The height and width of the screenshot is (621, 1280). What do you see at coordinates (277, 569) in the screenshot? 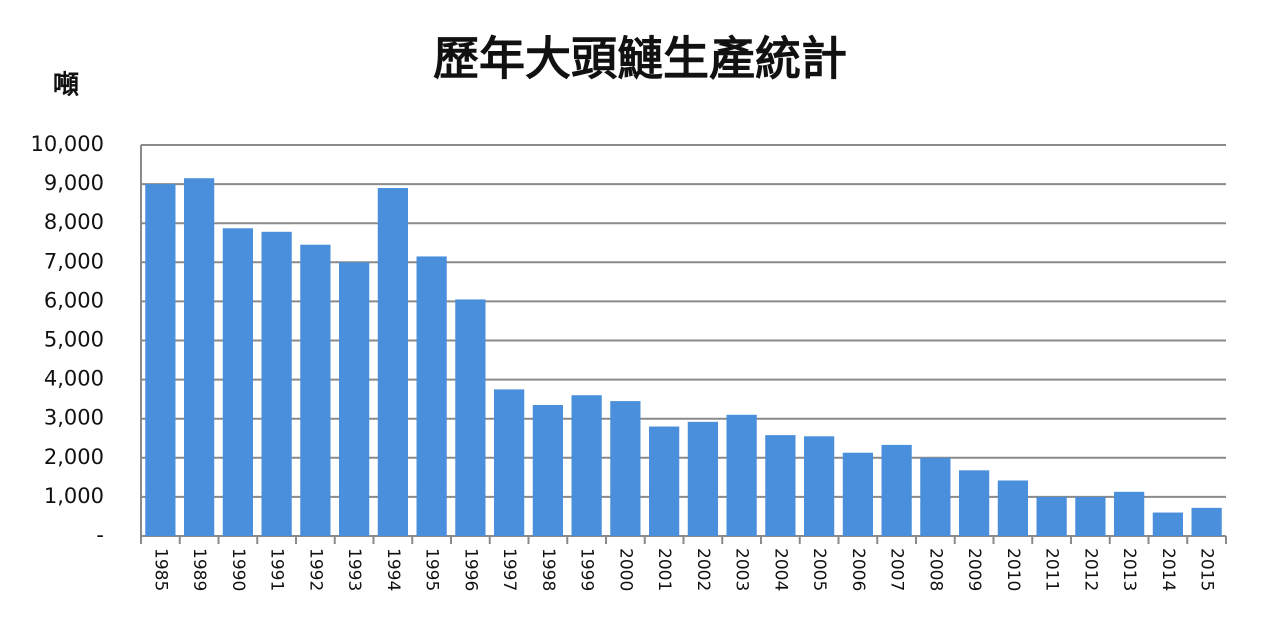
I see `x-tick-label: 1991` at bounding box center [277, 569].